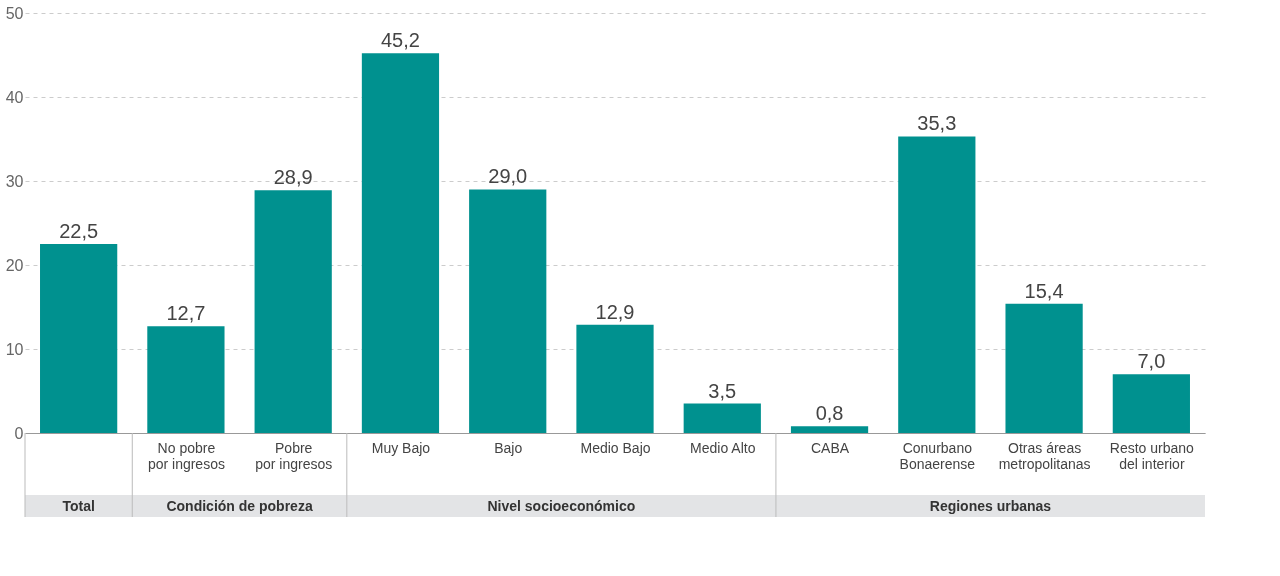 The width and height of the screenshot is (1280, 576). What do you see at coordinates (723, 447) in the screenshot?
I see `x-tick-label: Medio Alto` at bounding box center [723, 447].